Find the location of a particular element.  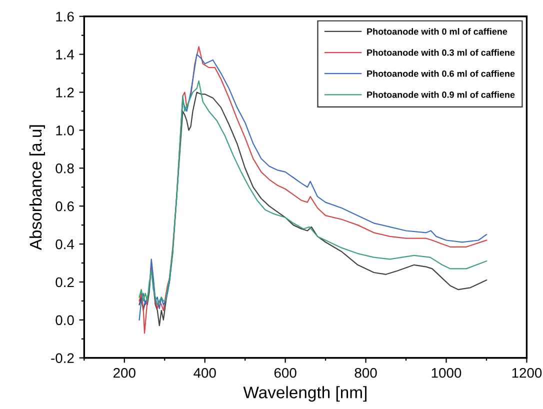

x-tick-label: 1200 is located at coordinates (527, 373).